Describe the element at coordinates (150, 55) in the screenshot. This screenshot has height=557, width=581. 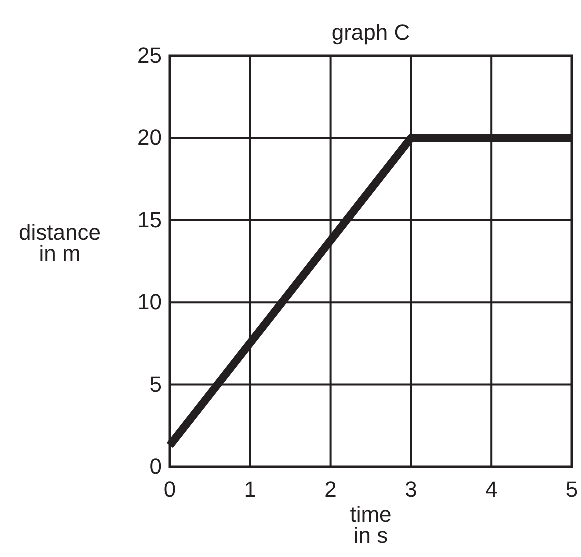
I see `y-tick-label: 25` at that location.